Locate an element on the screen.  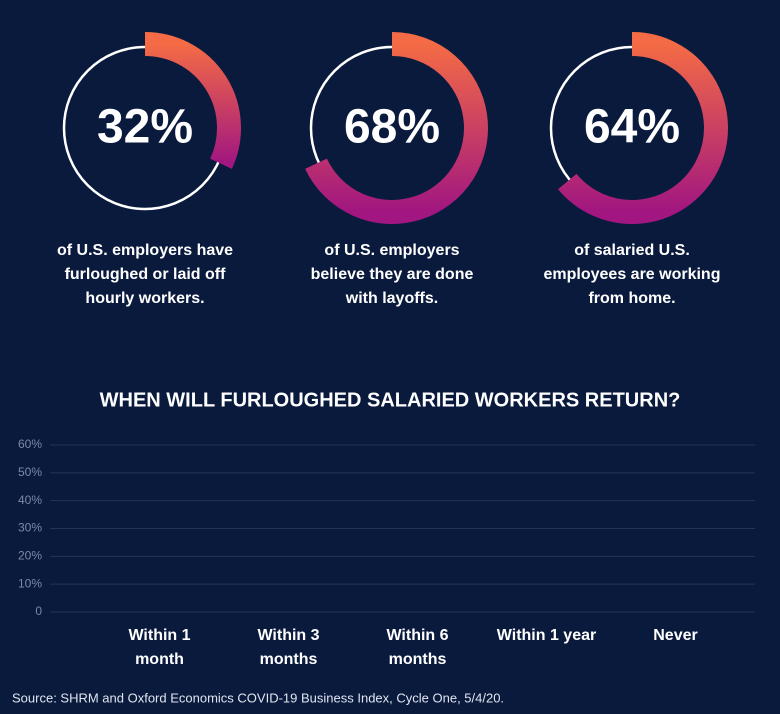
donut-caption: of salaried U.S. is located at coordinates (632, 250).